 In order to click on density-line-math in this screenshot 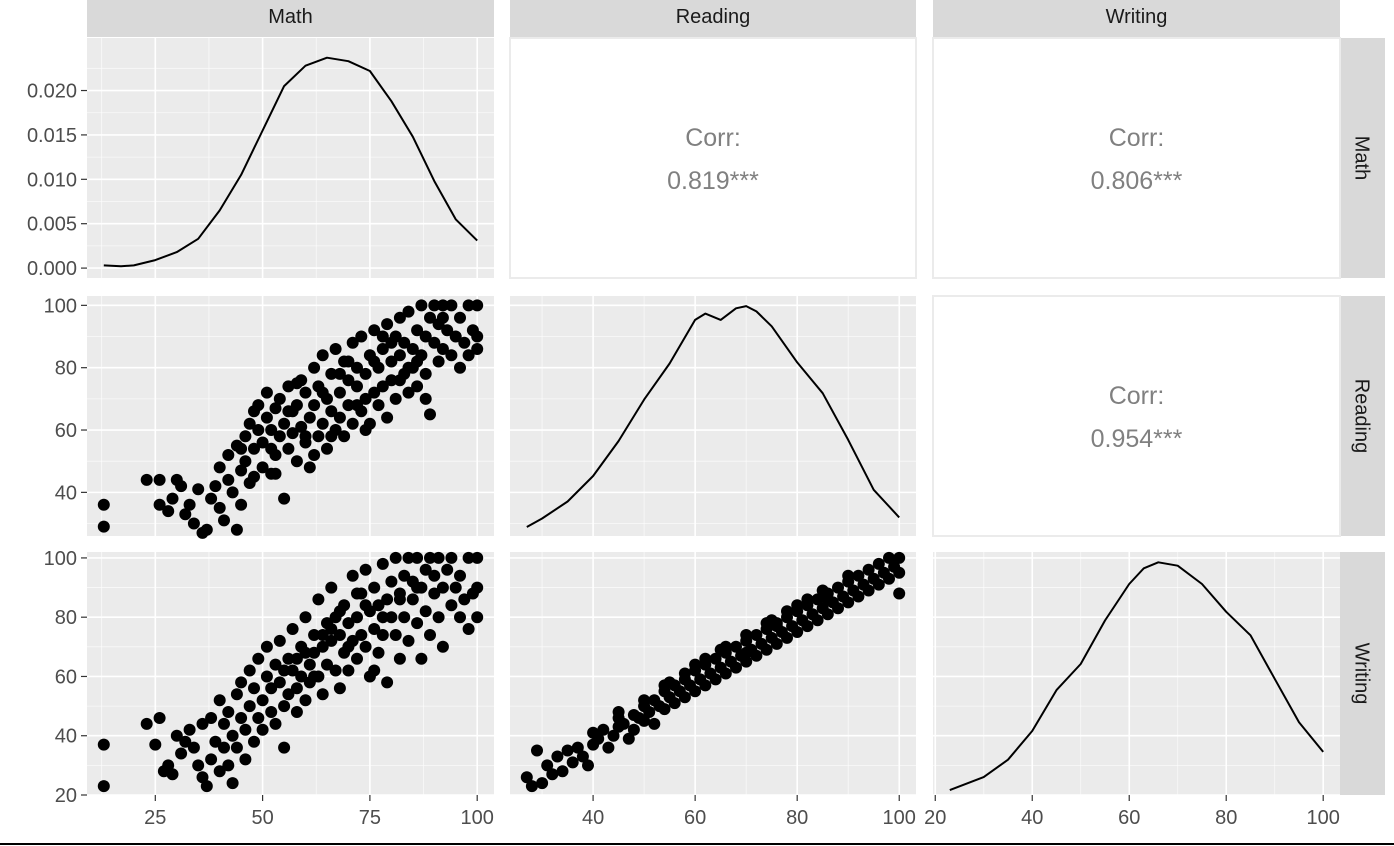, I will do `click(290, 162)`.